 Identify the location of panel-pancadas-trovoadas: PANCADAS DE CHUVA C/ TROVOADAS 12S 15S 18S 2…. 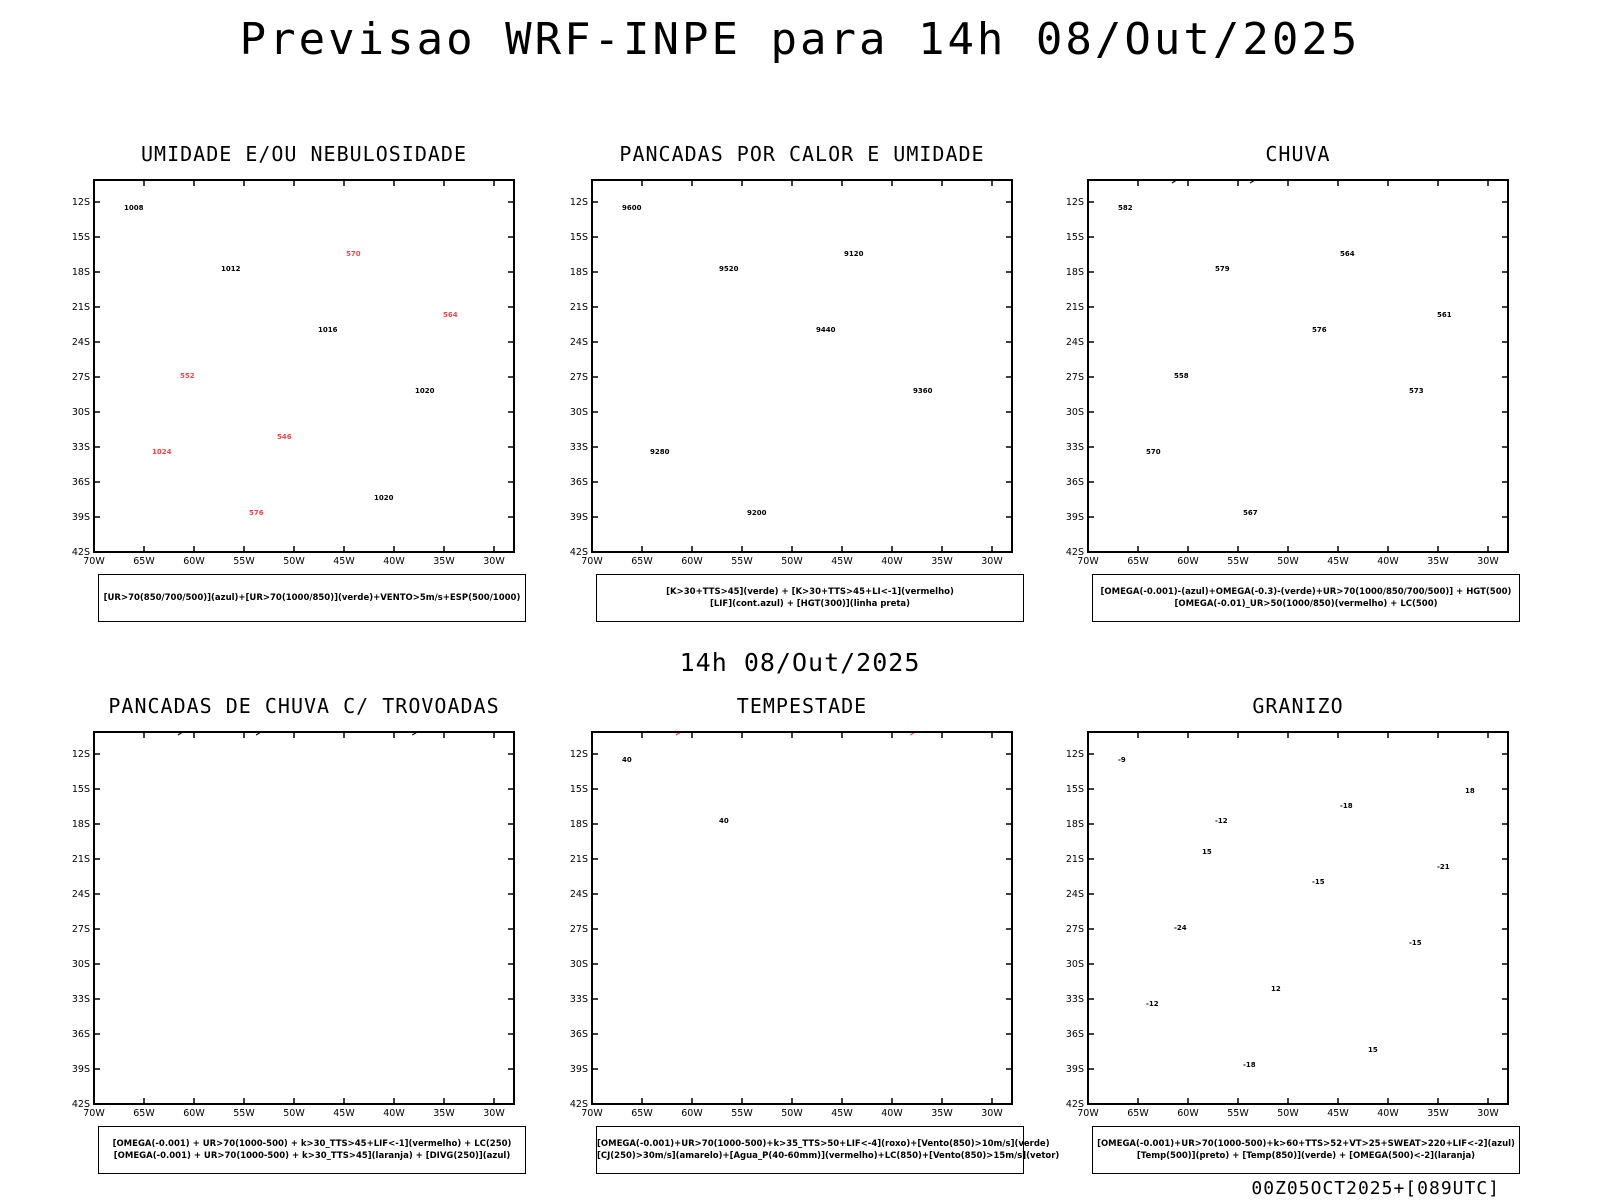
(304, 934).